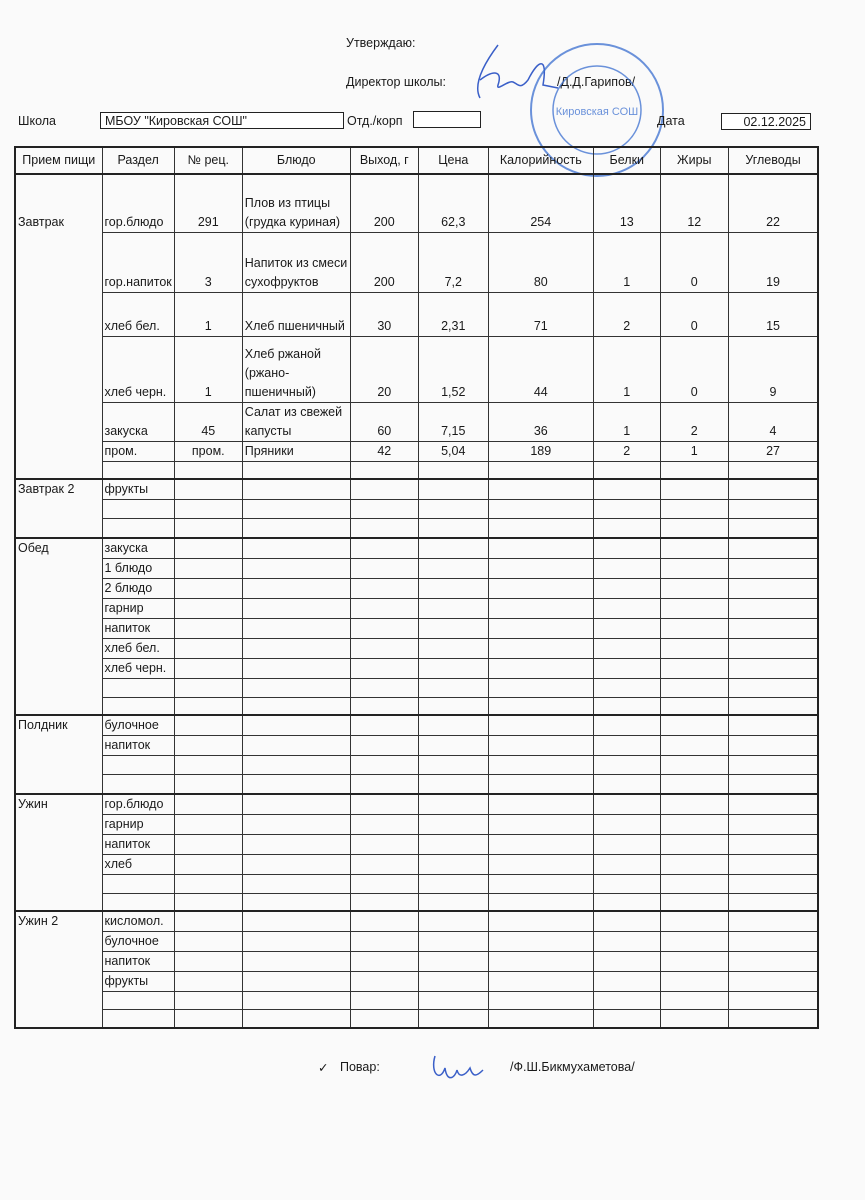 The image size is (865, 1200). Describe the element at coordinates (458, 1067) in the screenshot. I see `cook-signature` at that location.